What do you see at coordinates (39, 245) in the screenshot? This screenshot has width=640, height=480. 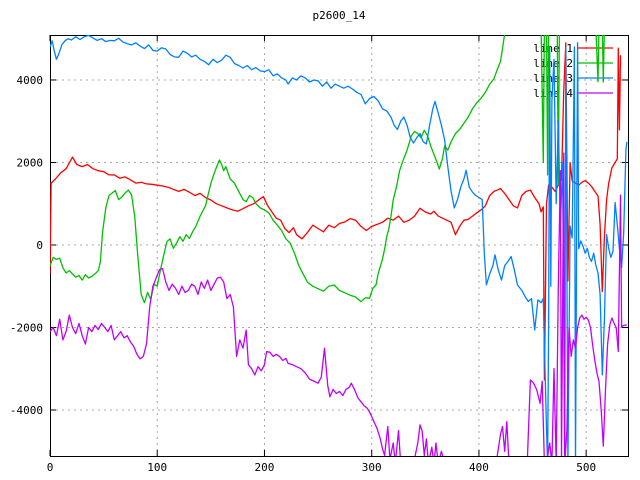 I see `y-tick-label-0: 0` at bounding box center [39, 245].